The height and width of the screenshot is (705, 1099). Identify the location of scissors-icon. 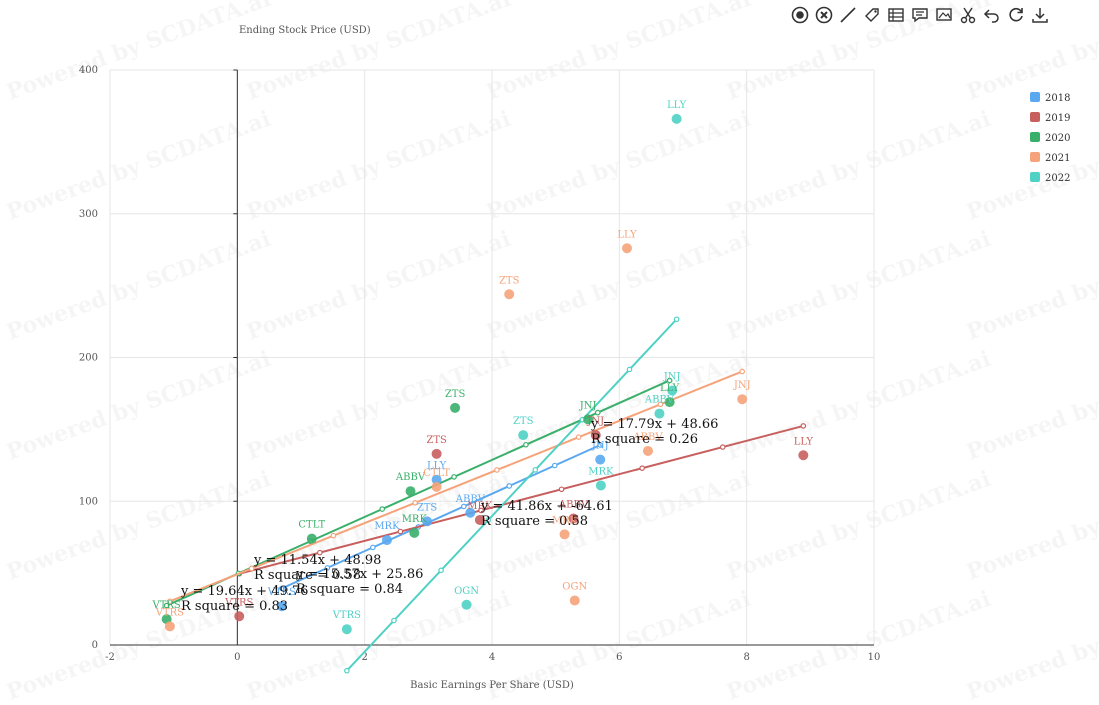
(968, 15).